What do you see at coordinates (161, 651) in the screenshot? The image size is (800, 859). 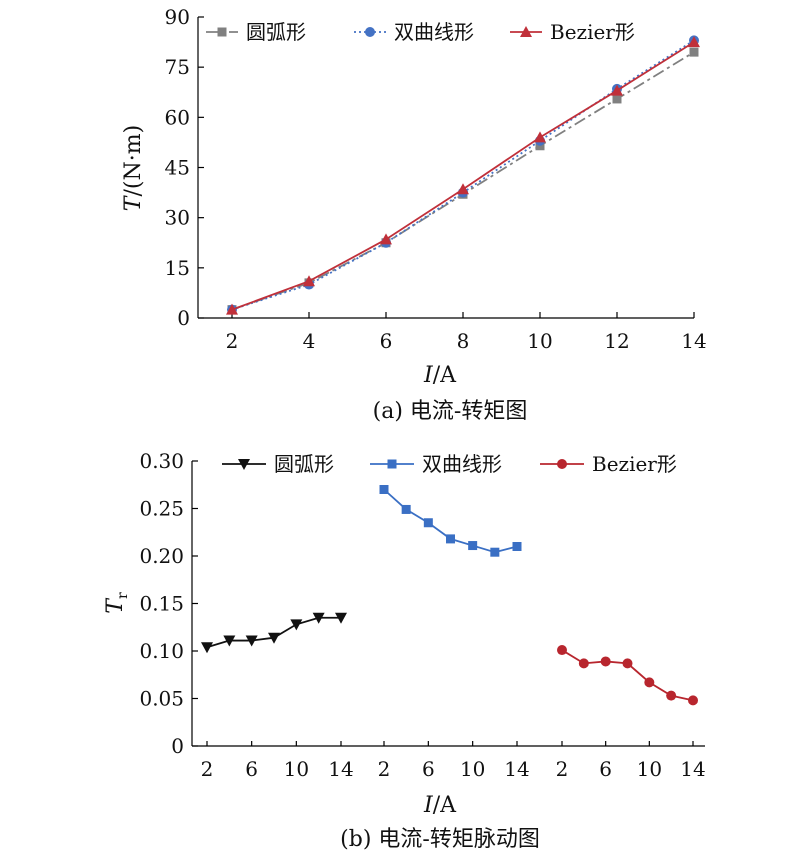 I see `y-tick-label: 0.10` at bounding box center [161, 651].